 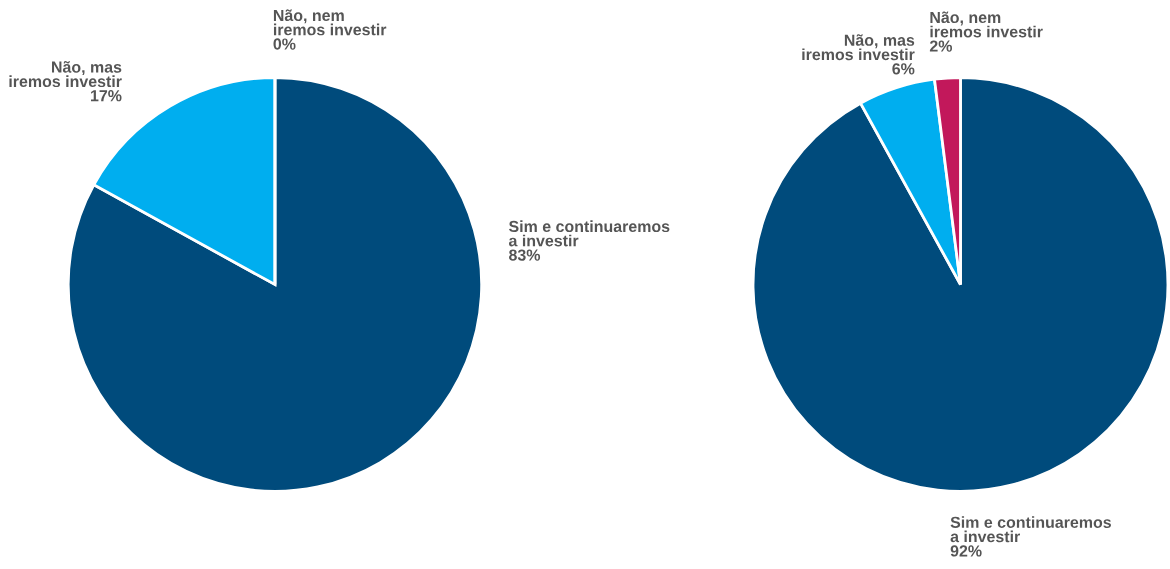 What do you see at coordinates (986, 24) in the screenshot?
I see `slice-label: Não, nem iremos investir` at bounding box center [986, 24].